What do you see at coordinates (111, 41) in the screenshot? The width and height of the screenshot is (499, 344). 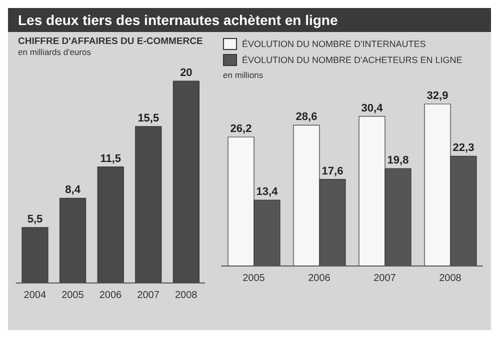 I see `chart-subtitle: CHIFFRE D'AFFAIRES DU E-COMMERCE` at bounding box center [111, 41].